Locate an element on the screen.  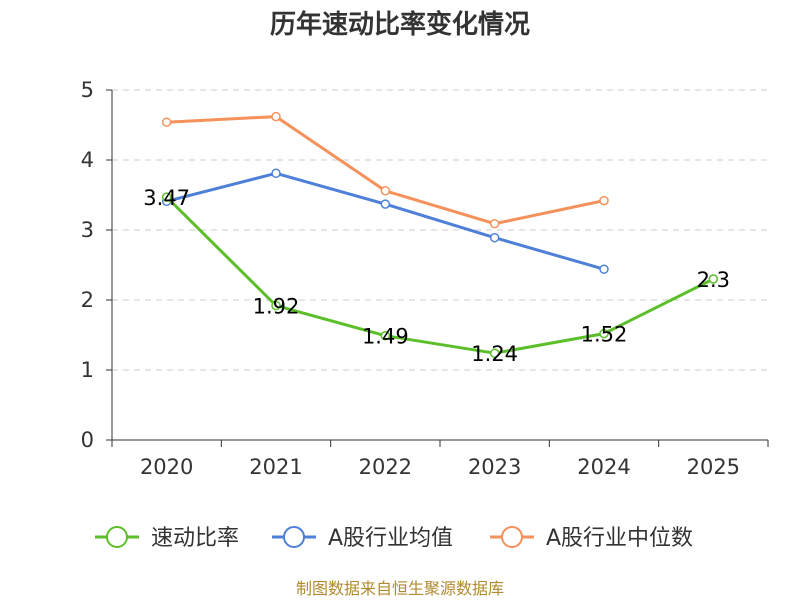
y-tick-label: 4 is located at coordinates (87, 160).